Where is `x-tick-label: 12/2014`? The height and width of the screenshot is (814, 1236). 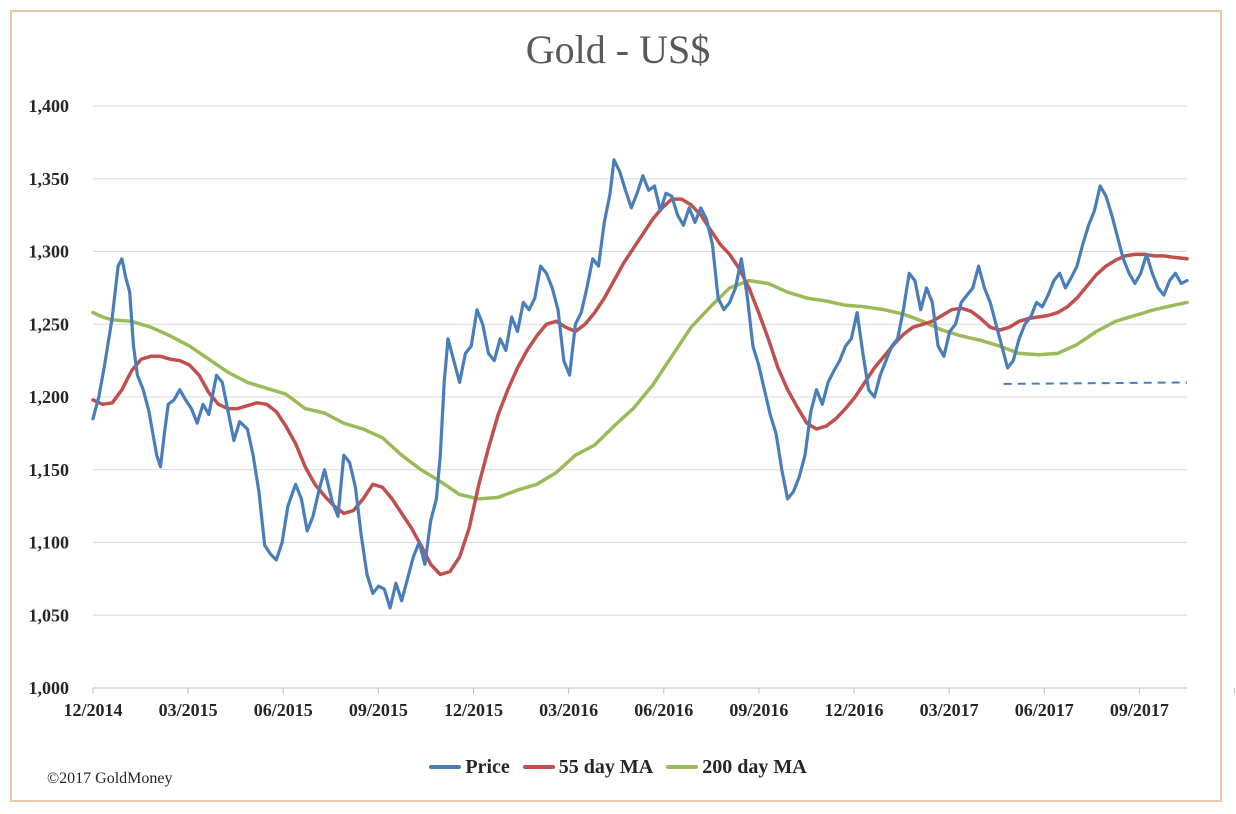
x-tick-label: 12/2014 is located at coordinates (92, 710).